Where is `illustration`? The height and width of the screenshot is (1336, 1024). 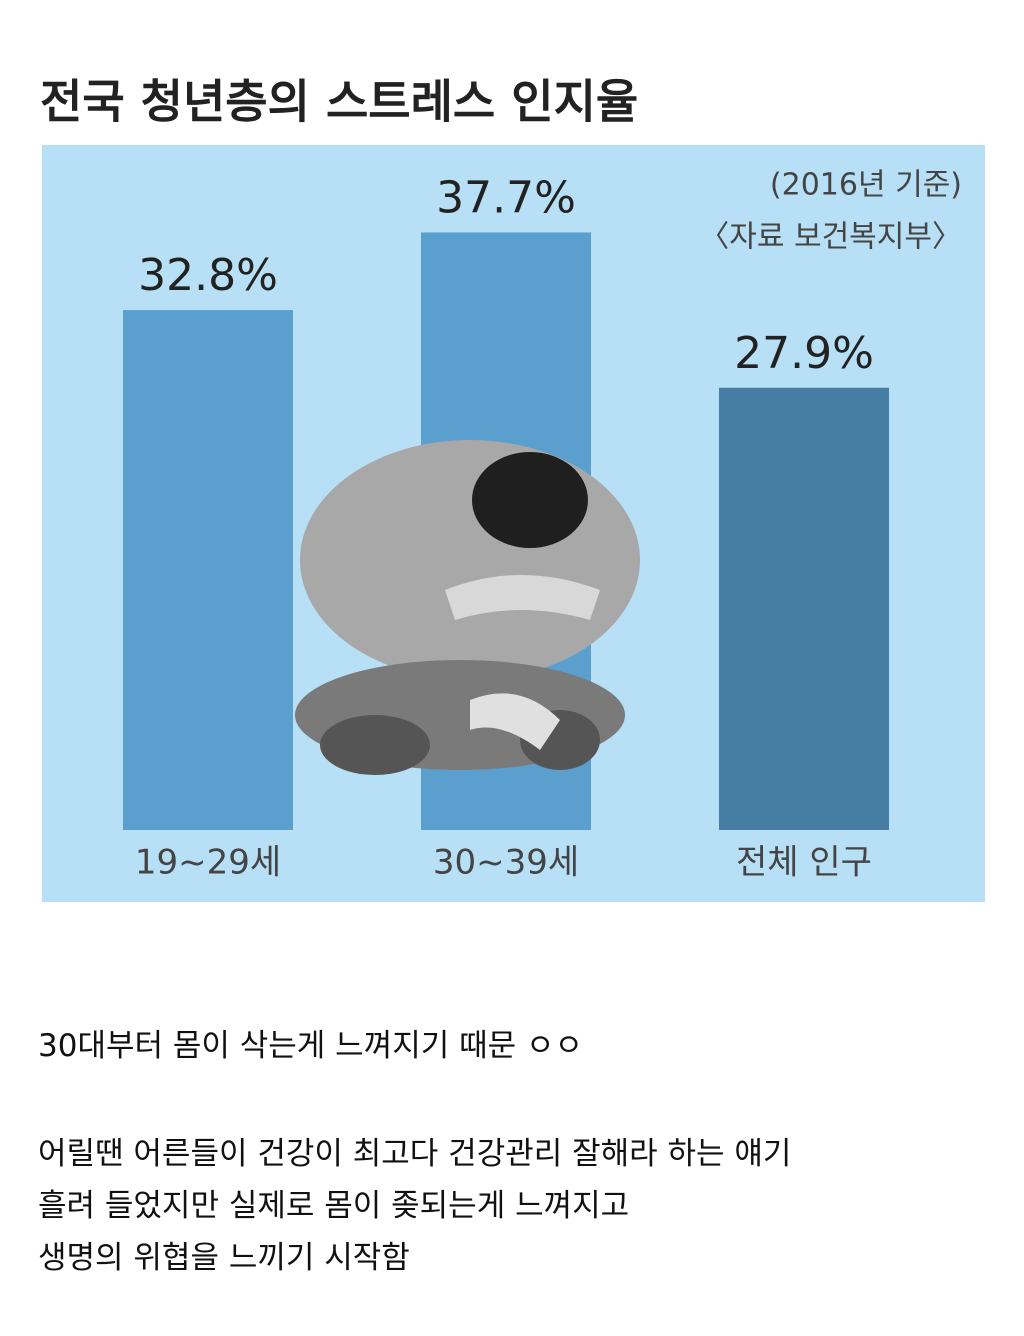
illustration is located at coordinates (467, 607).